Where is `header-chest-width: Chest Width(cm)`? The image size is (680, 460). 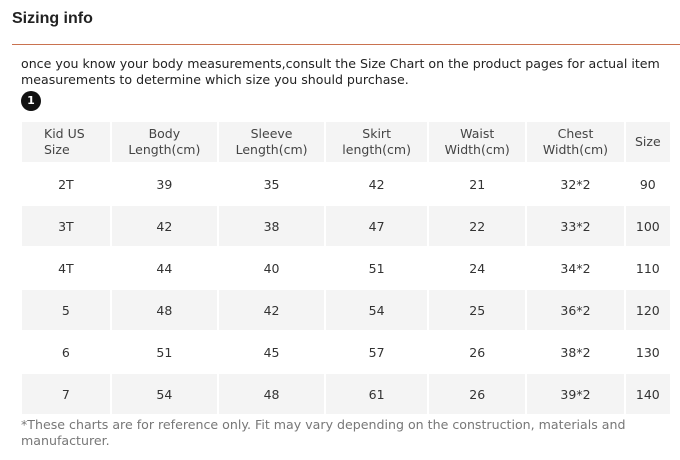 header-chest-width: Chest Width(cm) is located at coordinates (575, 142).